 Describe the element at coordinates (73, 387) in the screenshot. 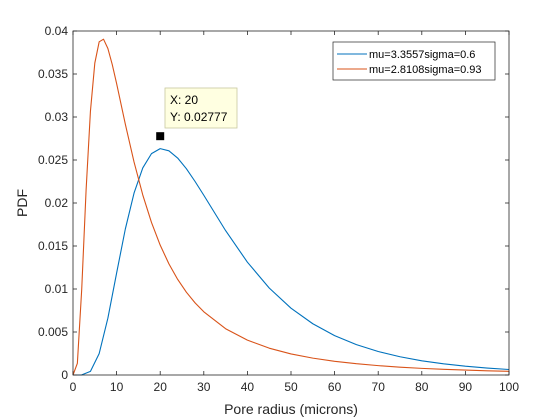

I see `x-tick-label: 0` at that location.